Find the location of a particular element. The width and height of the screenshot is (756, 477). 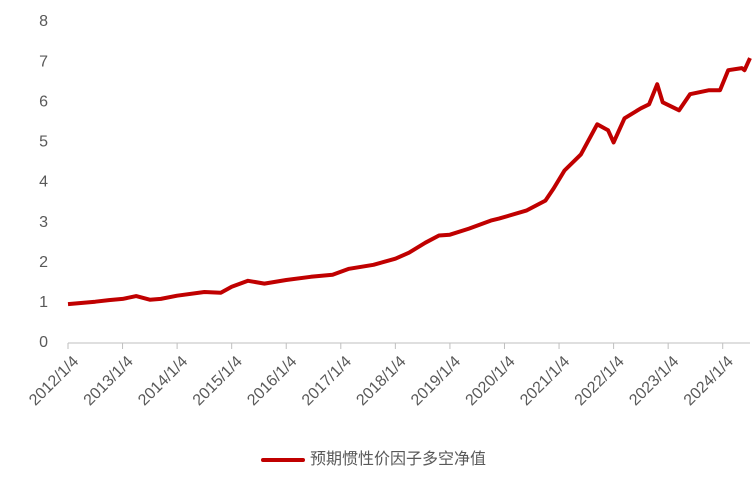

x-tick-label: 2012/1/4 is located at coordinates (54, 381).